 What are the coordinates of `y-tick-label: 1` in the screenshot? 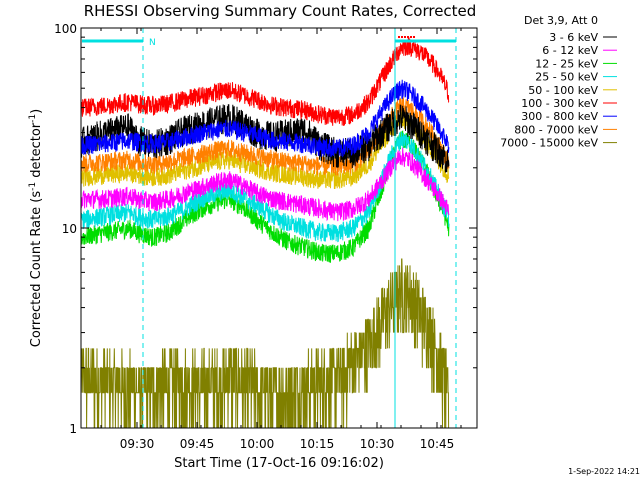 It's located at (73, 429).